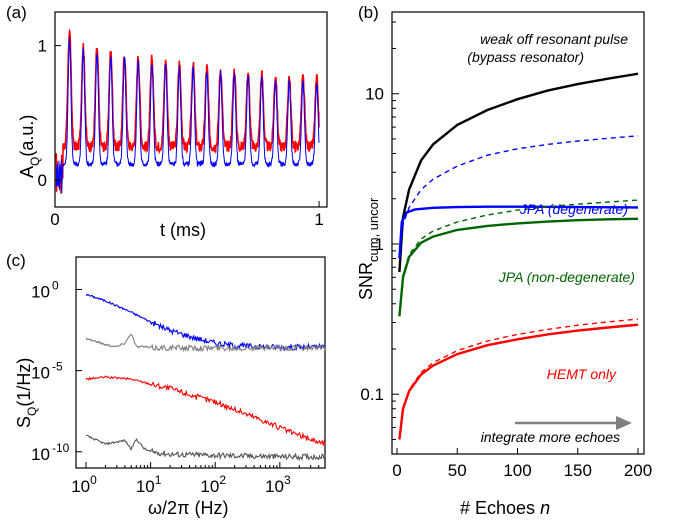  Describe the element at coordinates (24, 382) in the screenshot. I see `panel-c-ylabel-unit: (1/Hz)` at that location.